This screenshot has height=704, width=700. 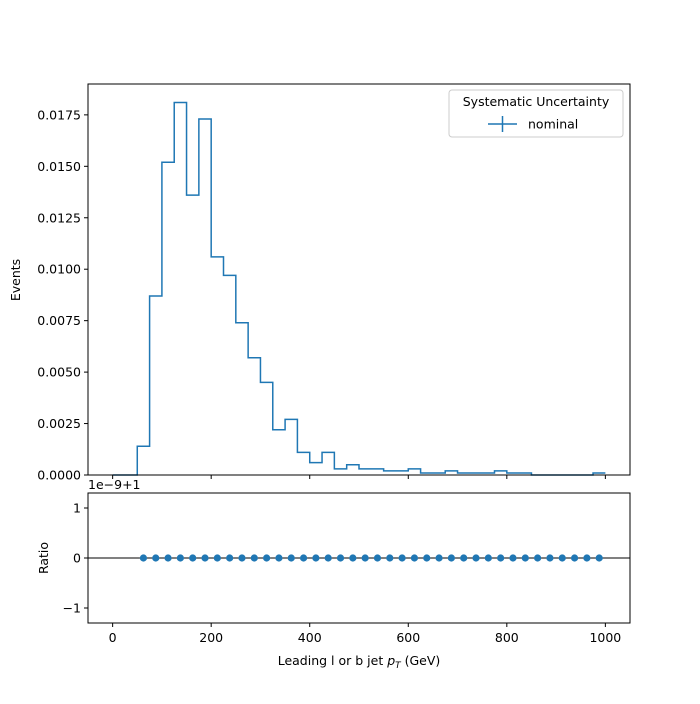 I want to click on top-y-tick-label: 0.0025, so click(x=59, y=423).